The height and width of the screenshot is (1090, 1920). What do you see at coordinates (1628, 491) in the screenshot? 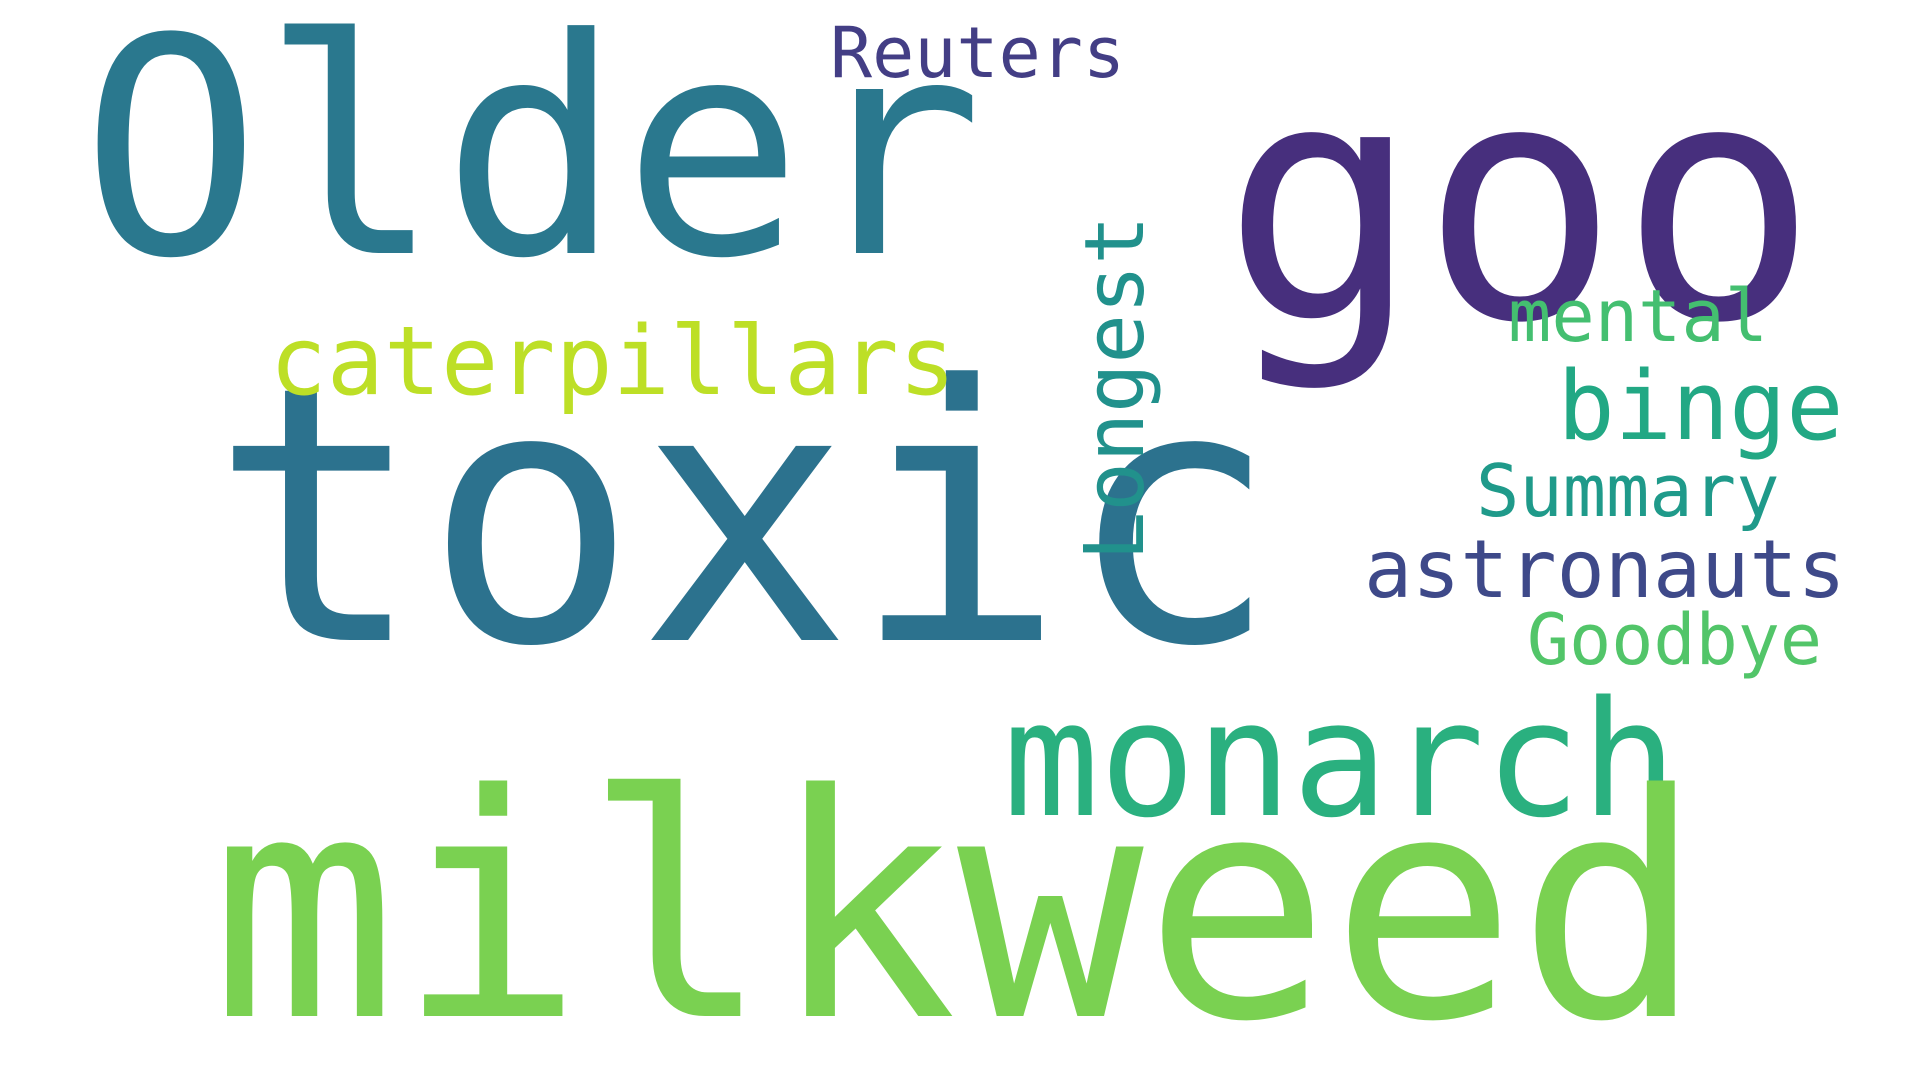
I see `word-summary: Summary` at bounding box center [1628, 491].